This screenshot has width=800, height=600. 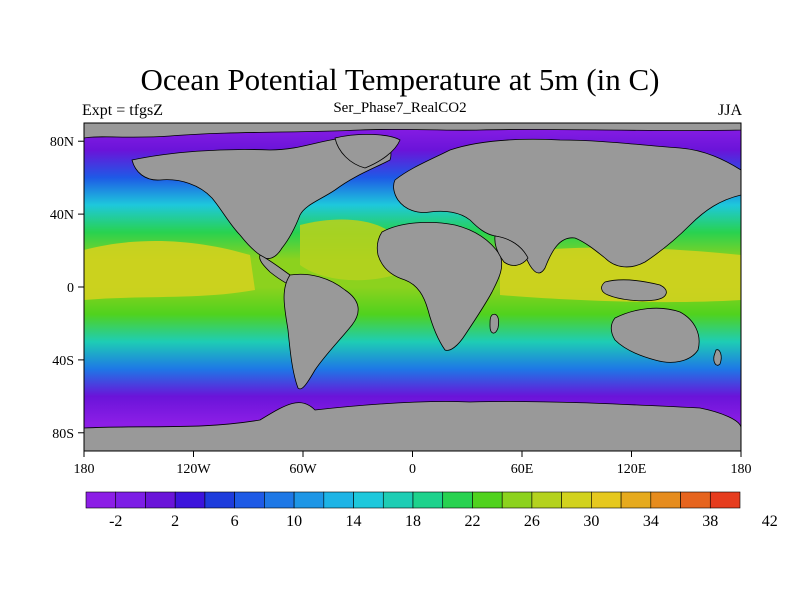 I want to click on lon-tick-label: 120E, so click(x=632, y=469).